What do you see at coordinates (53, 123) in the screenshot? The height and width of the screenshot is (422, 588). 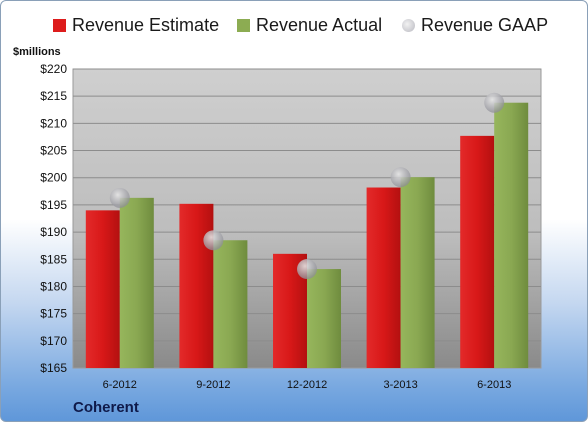 I see `y-tick-label: $210` at bounding box center [53, 123].